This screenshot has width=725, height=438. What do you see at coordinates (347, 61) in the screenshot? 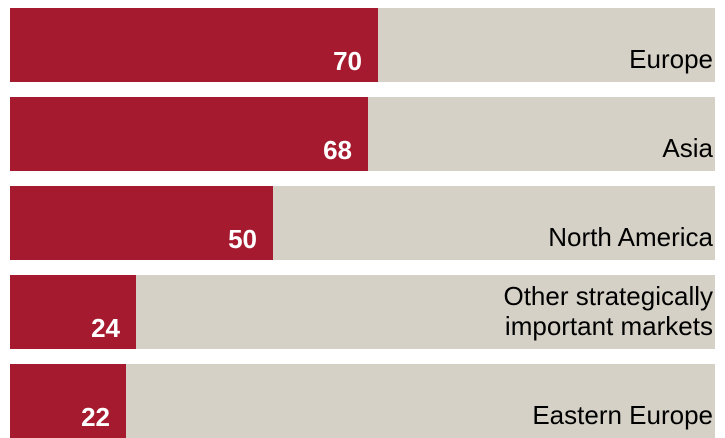
I see `bar-value-label: 70` at bounding box center [347, 61].